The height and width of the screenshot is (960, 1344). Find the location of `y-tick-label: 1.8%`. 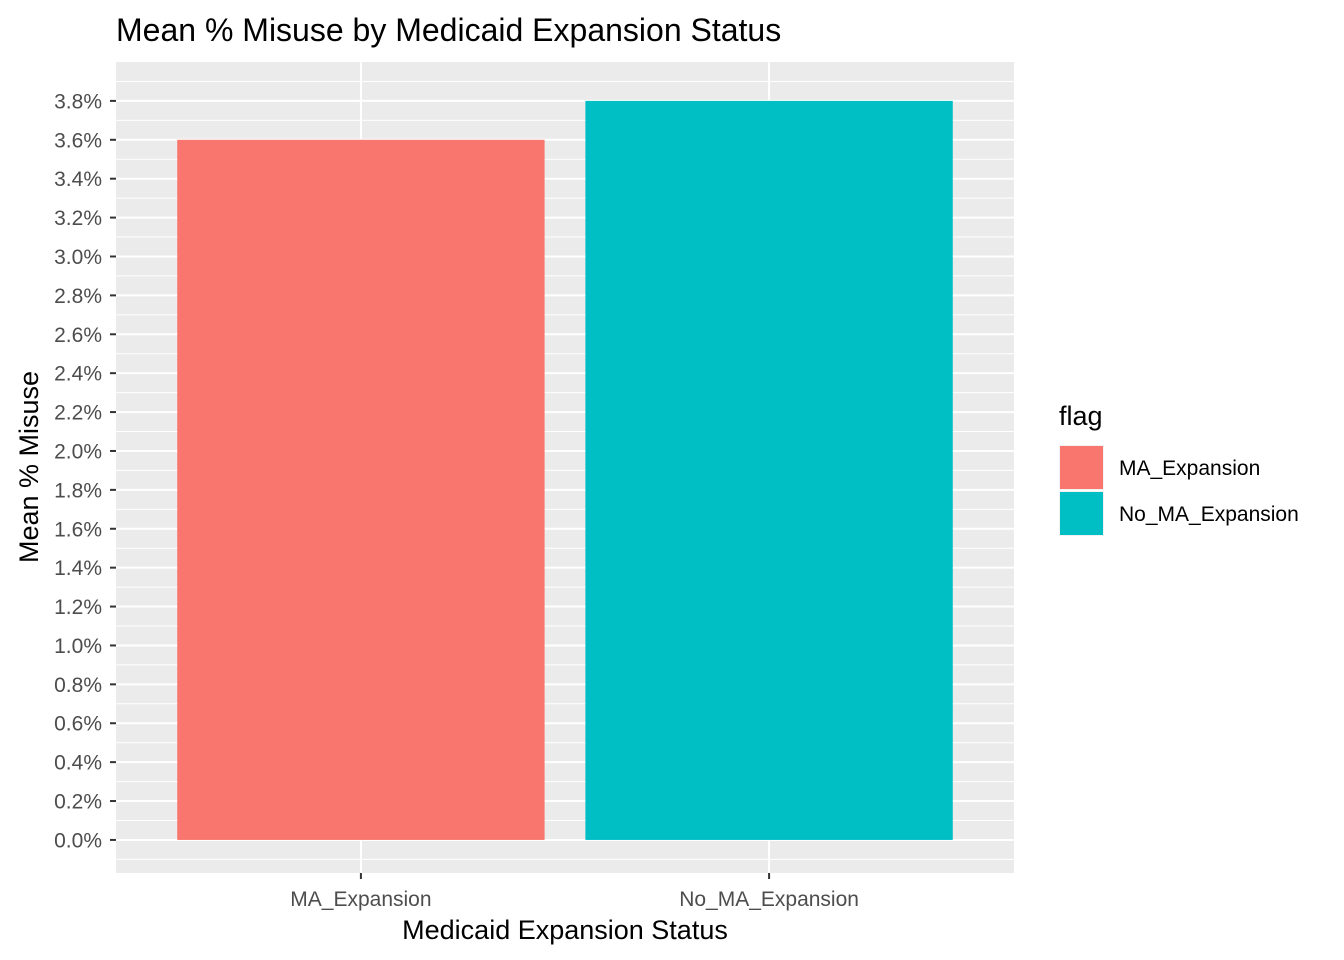

y-tick-label: 1.8% is located at coordinates (78, 490).